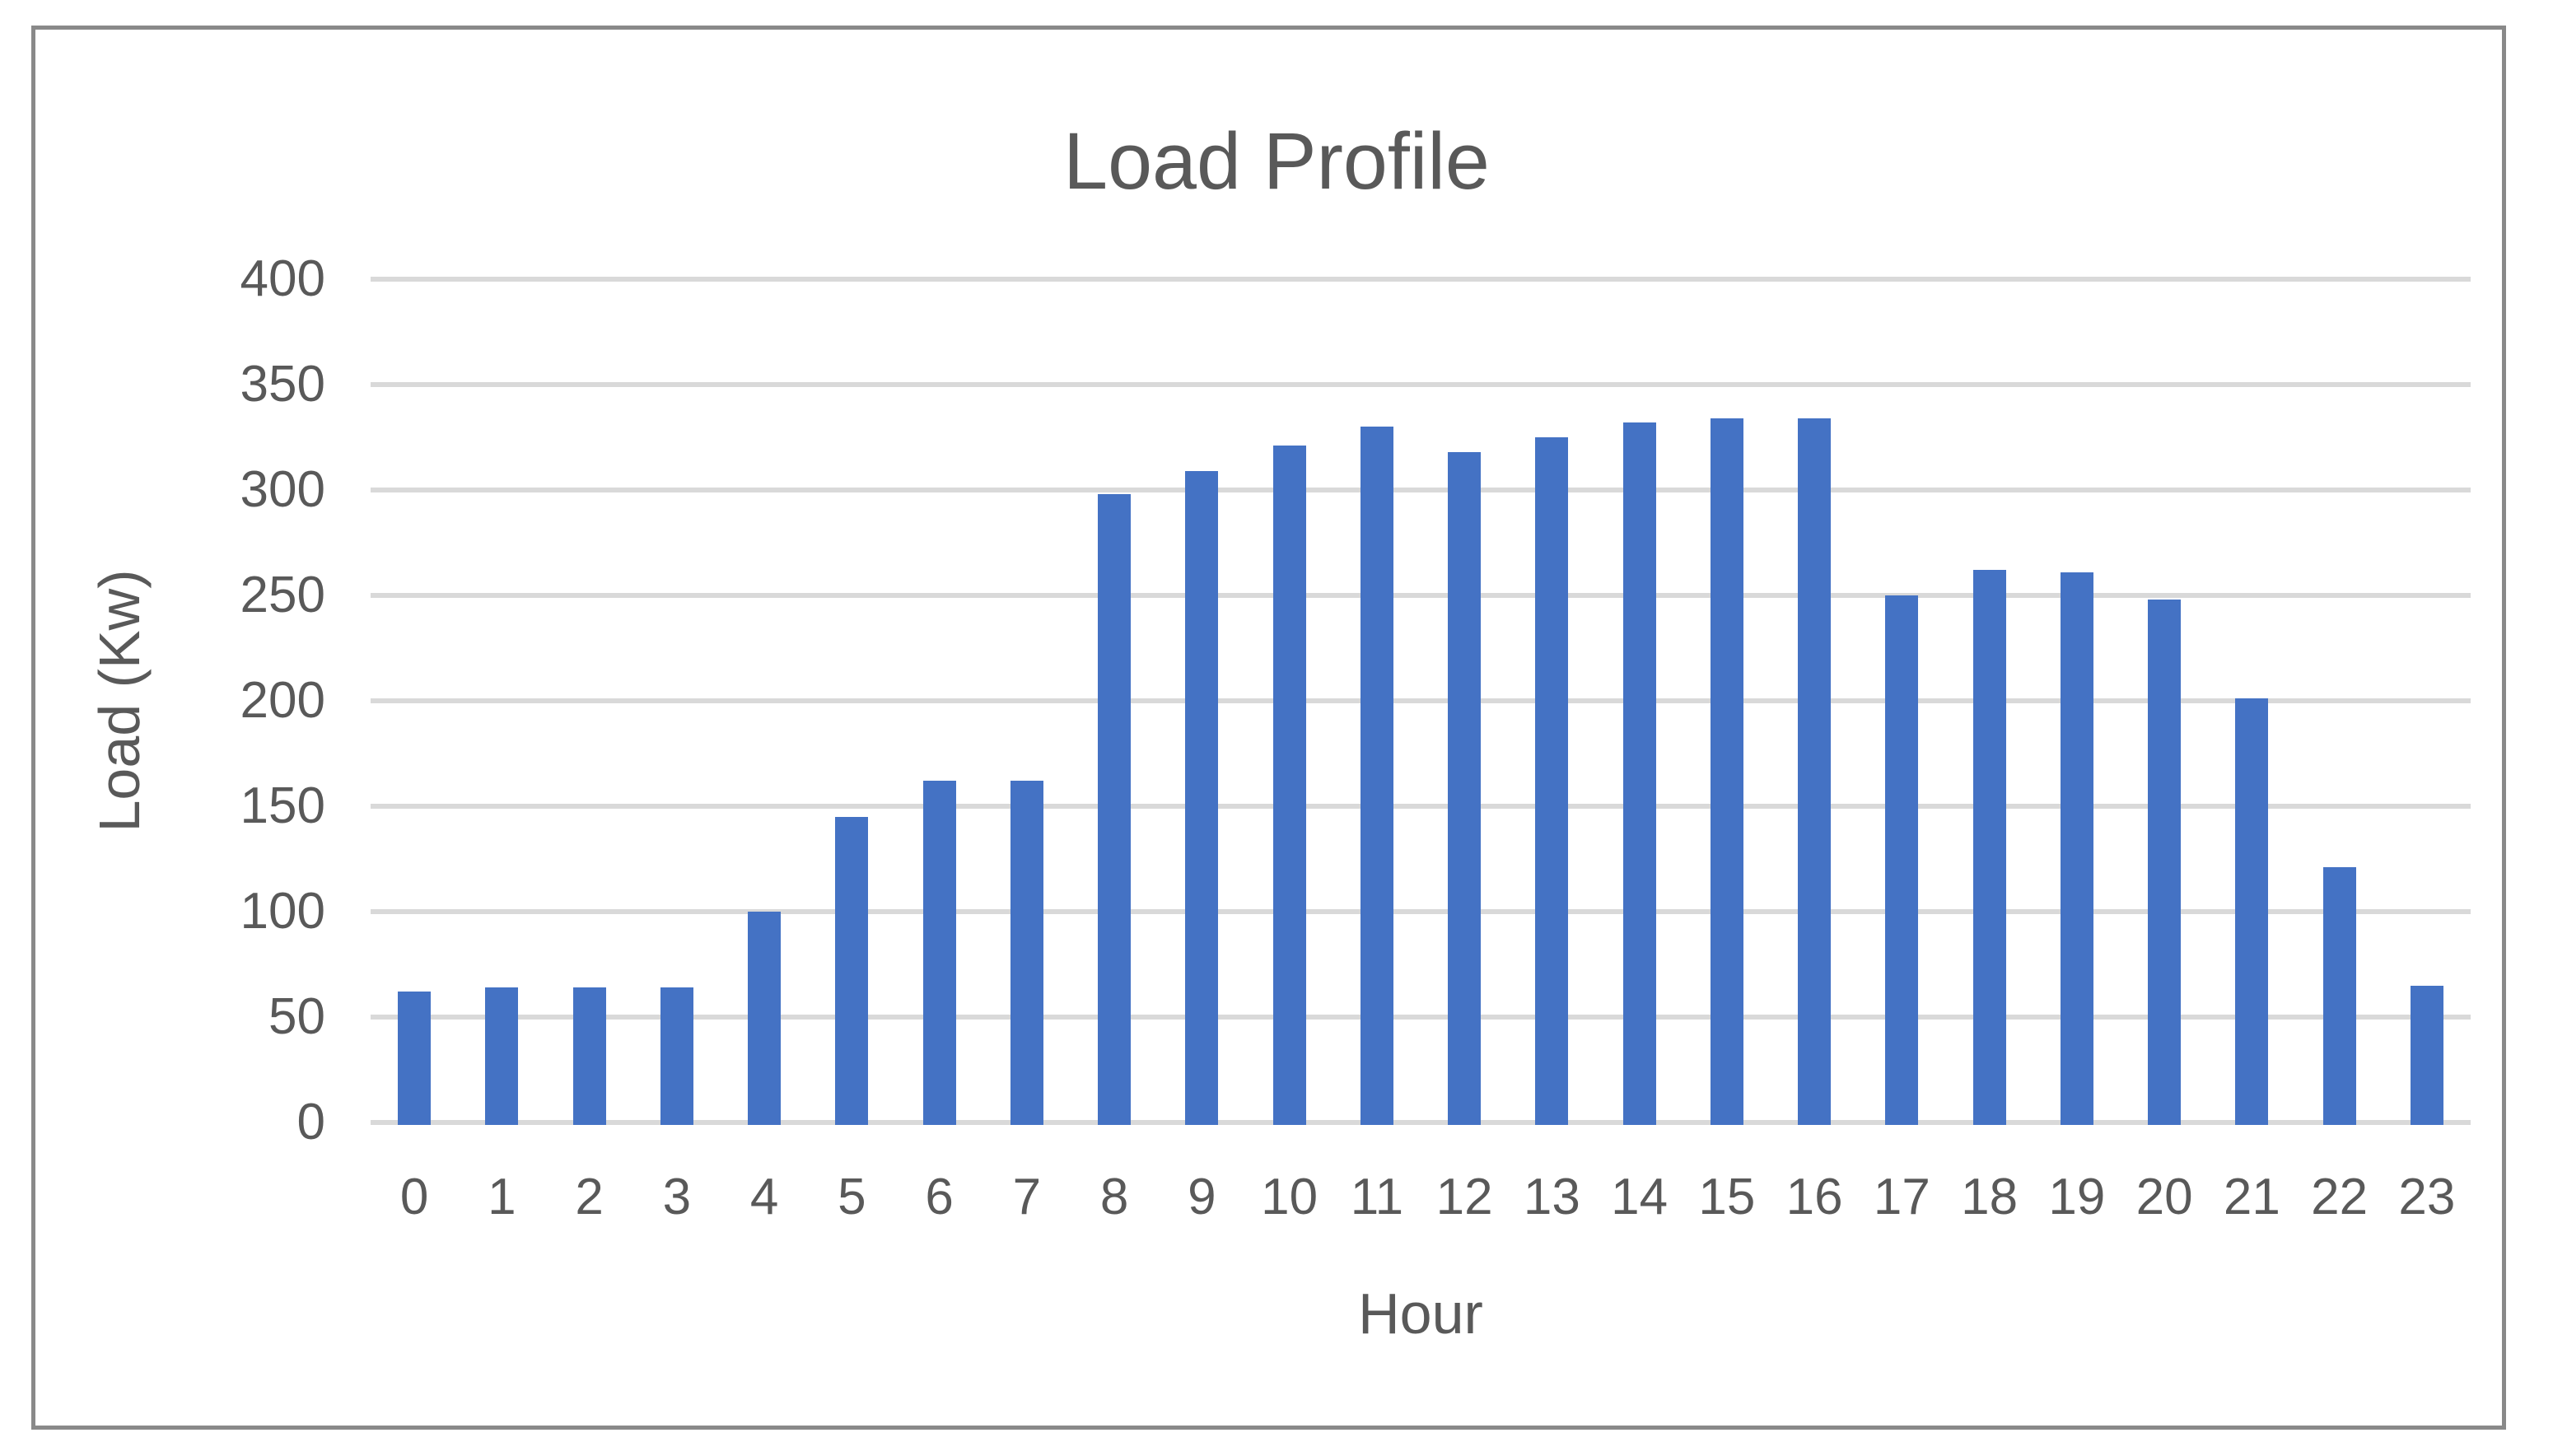 The height and width of the screenshot is (1456, 2553). What do you see at coordinates (1640, 1197) in the screenshot?
I see `x-tick-label: 14` at bounding box center [1640, 1197].